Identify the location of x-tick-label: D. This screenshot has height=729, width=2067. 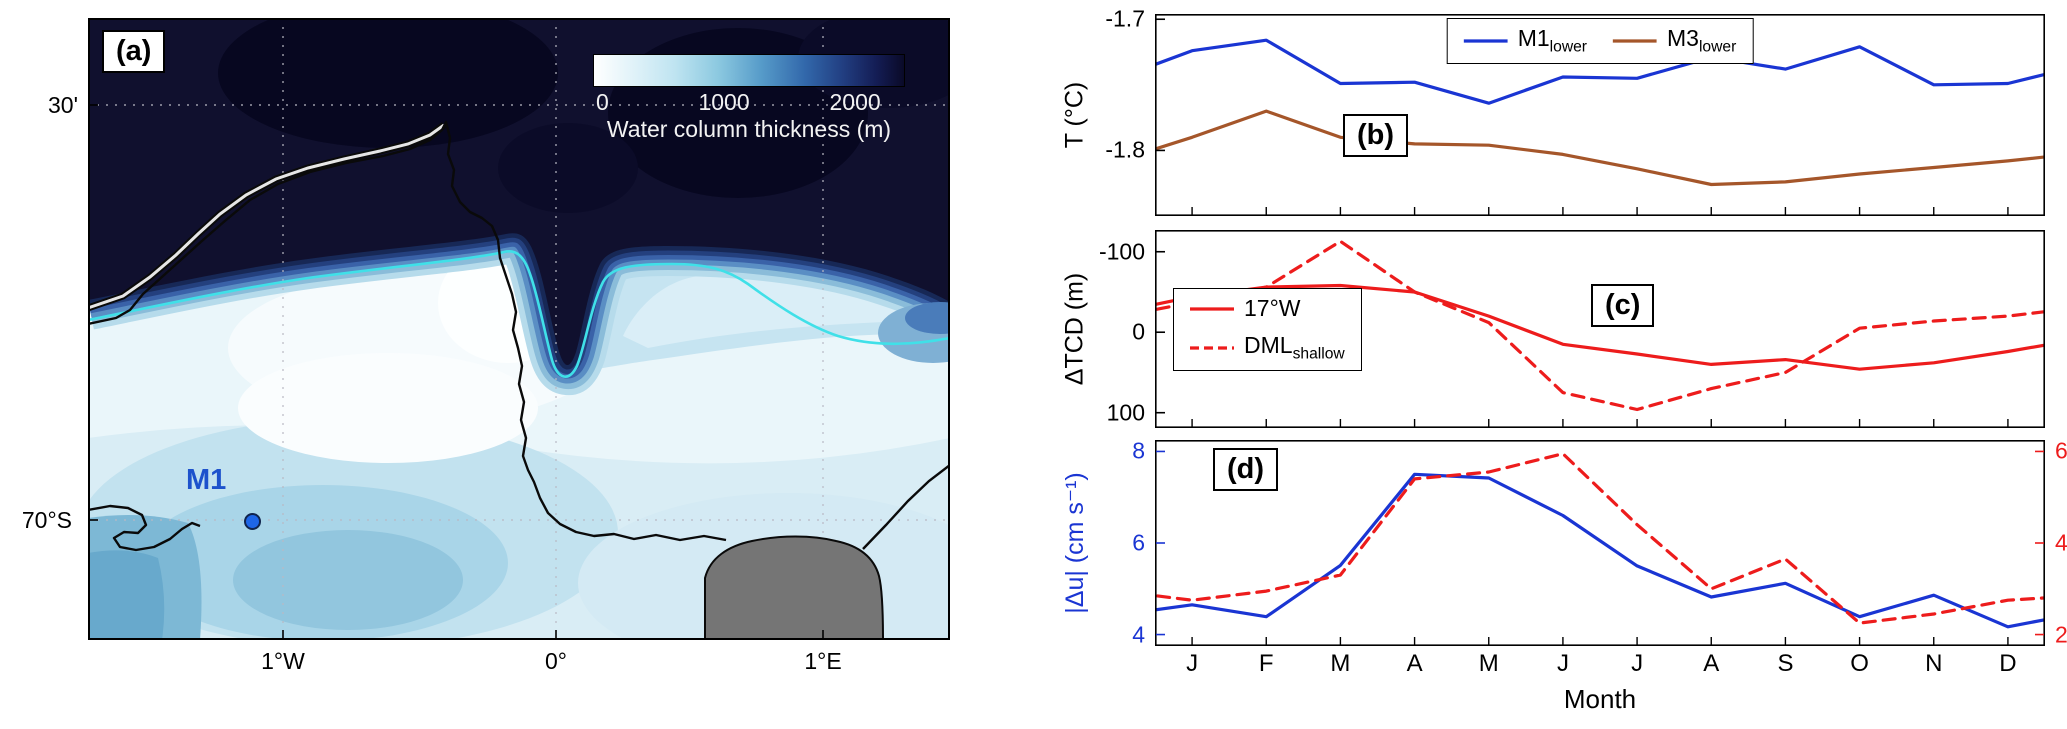
(2008, 663).